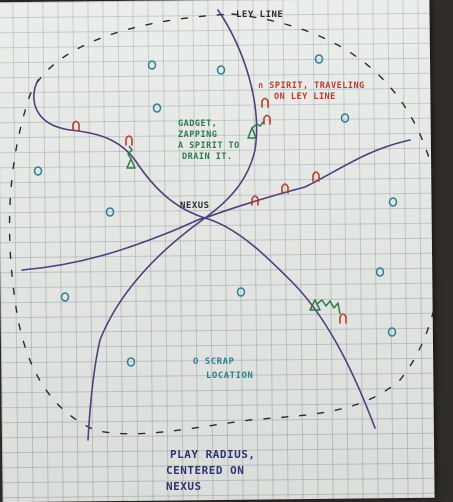 The height and width of the screenshot is (502, 453). What do you see at coordinates (259, 15) in the screenshot?
I see `ley-line-label: LEY LINE` at bounding box center [259, 15].